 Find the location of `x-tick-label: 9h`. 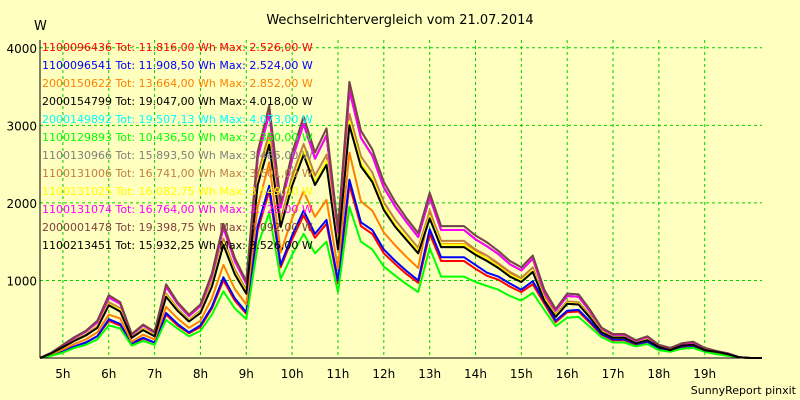

x-tick-label: 9h is located at coordinates (246, 374).